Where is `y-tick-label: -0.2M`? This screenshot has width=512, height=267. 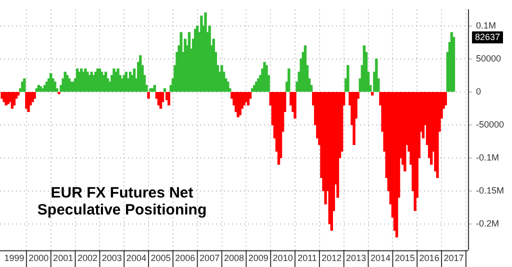 y-tick-label: -0.2M is located at coordinates (487, 223).